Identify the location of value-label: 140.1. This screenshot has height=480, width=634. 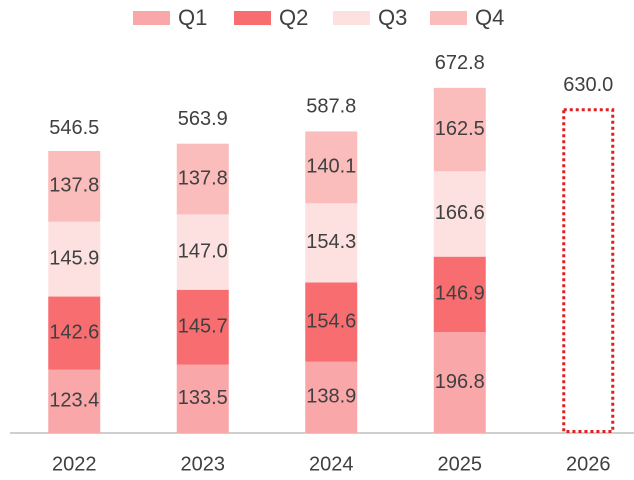
(331, 167).